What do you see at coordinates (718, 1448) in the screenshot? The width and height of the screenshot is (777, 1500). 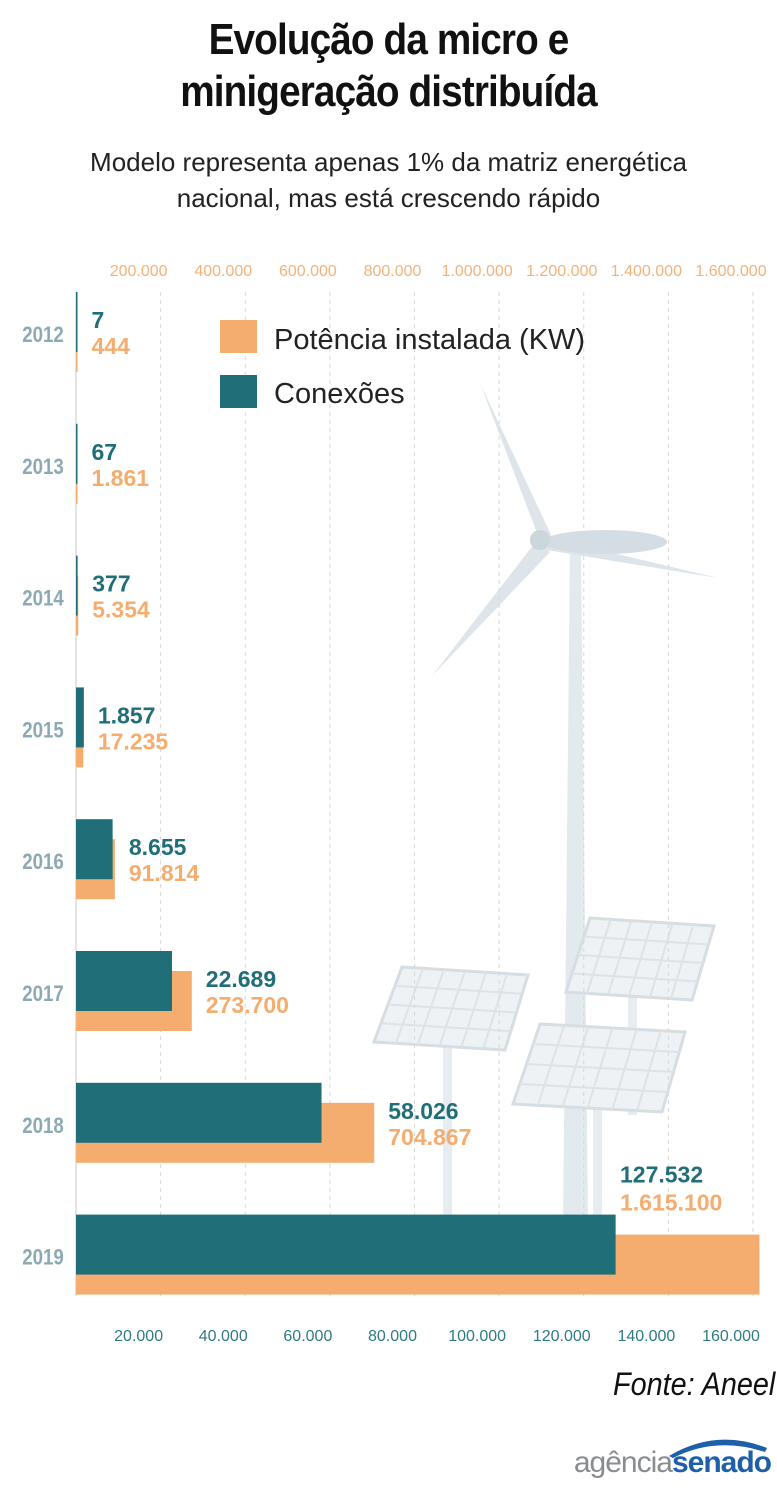 I see `logo-arc-icon` at bounding box center [718, 1448].